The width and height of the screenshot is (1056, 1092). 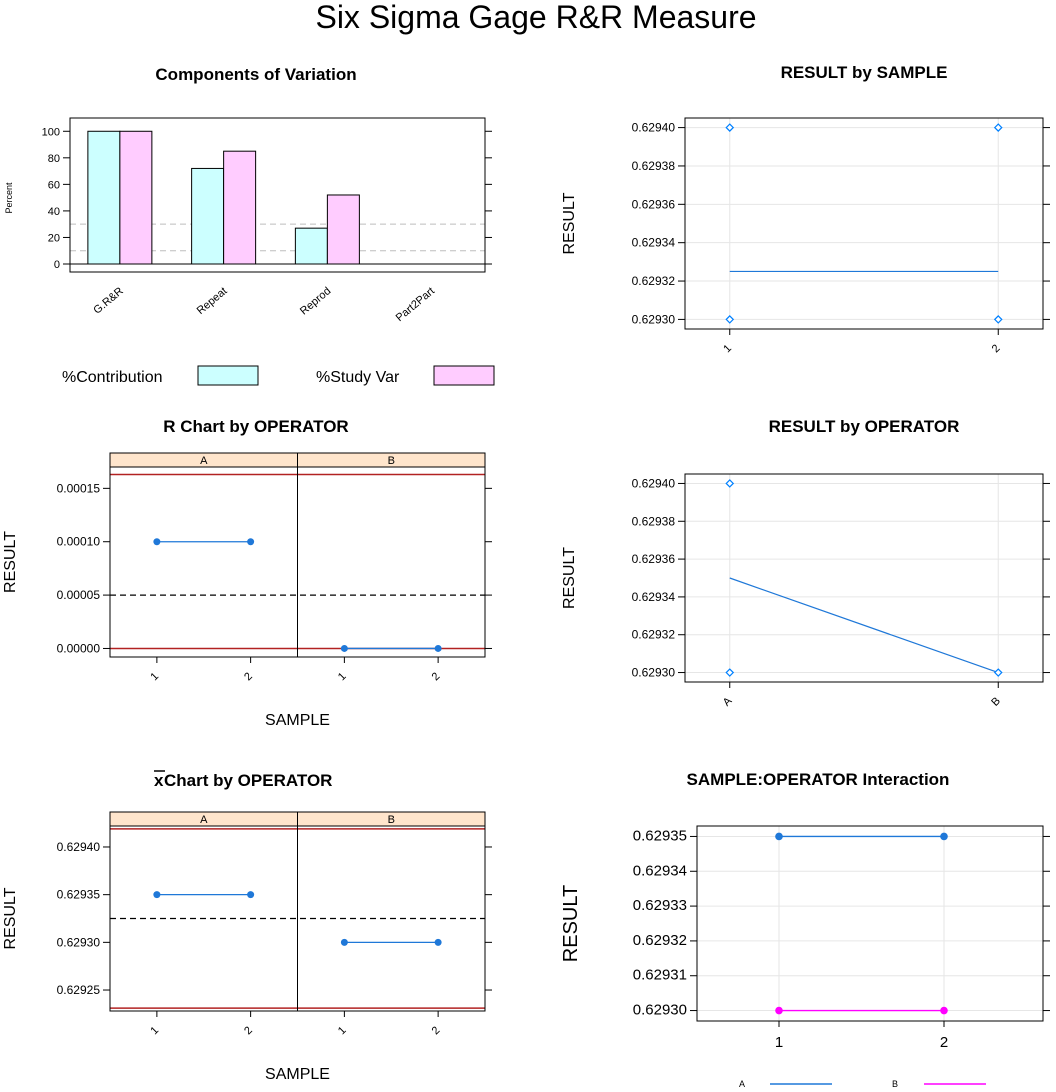 What do you see at coordinates (996, 702) in the screenshot?
I see `x-tick-label: B` at bounding box center [996, 702].